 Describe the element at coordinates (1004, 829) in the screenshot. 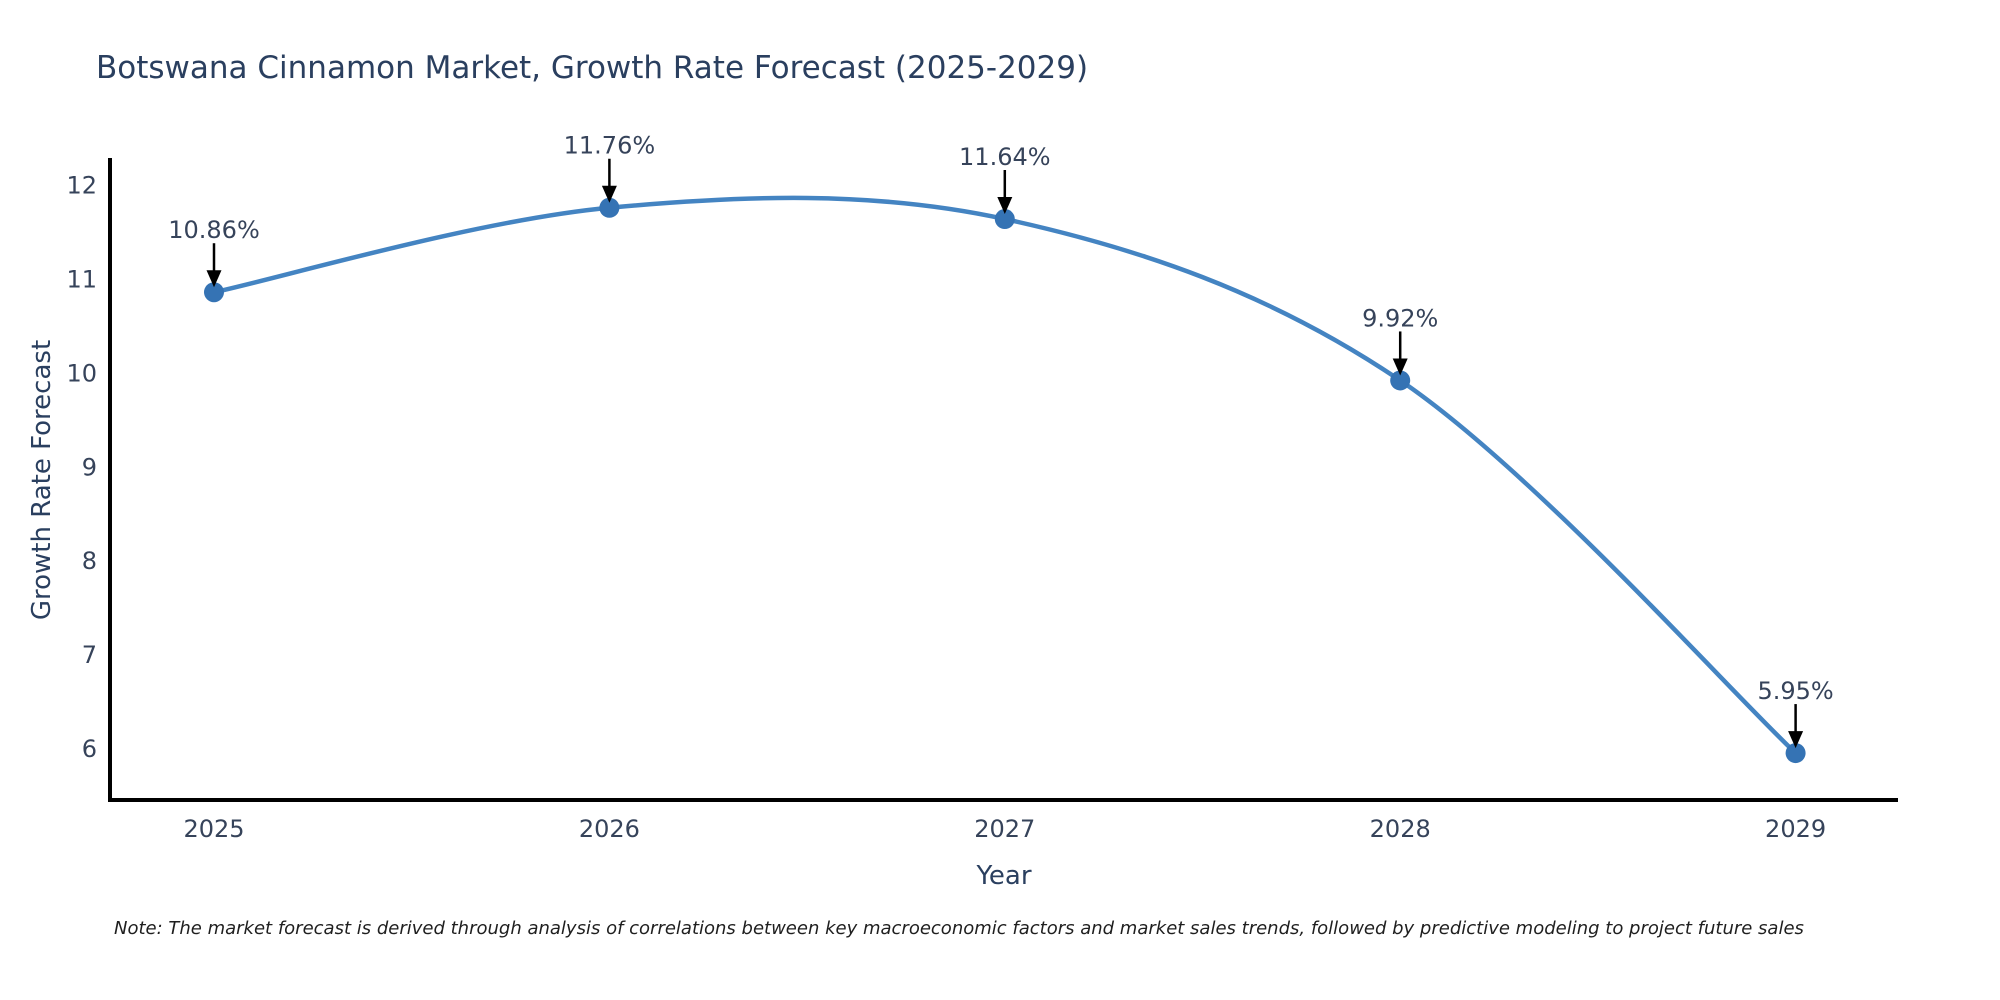

I see `x-tick-label: 2027` at that location.